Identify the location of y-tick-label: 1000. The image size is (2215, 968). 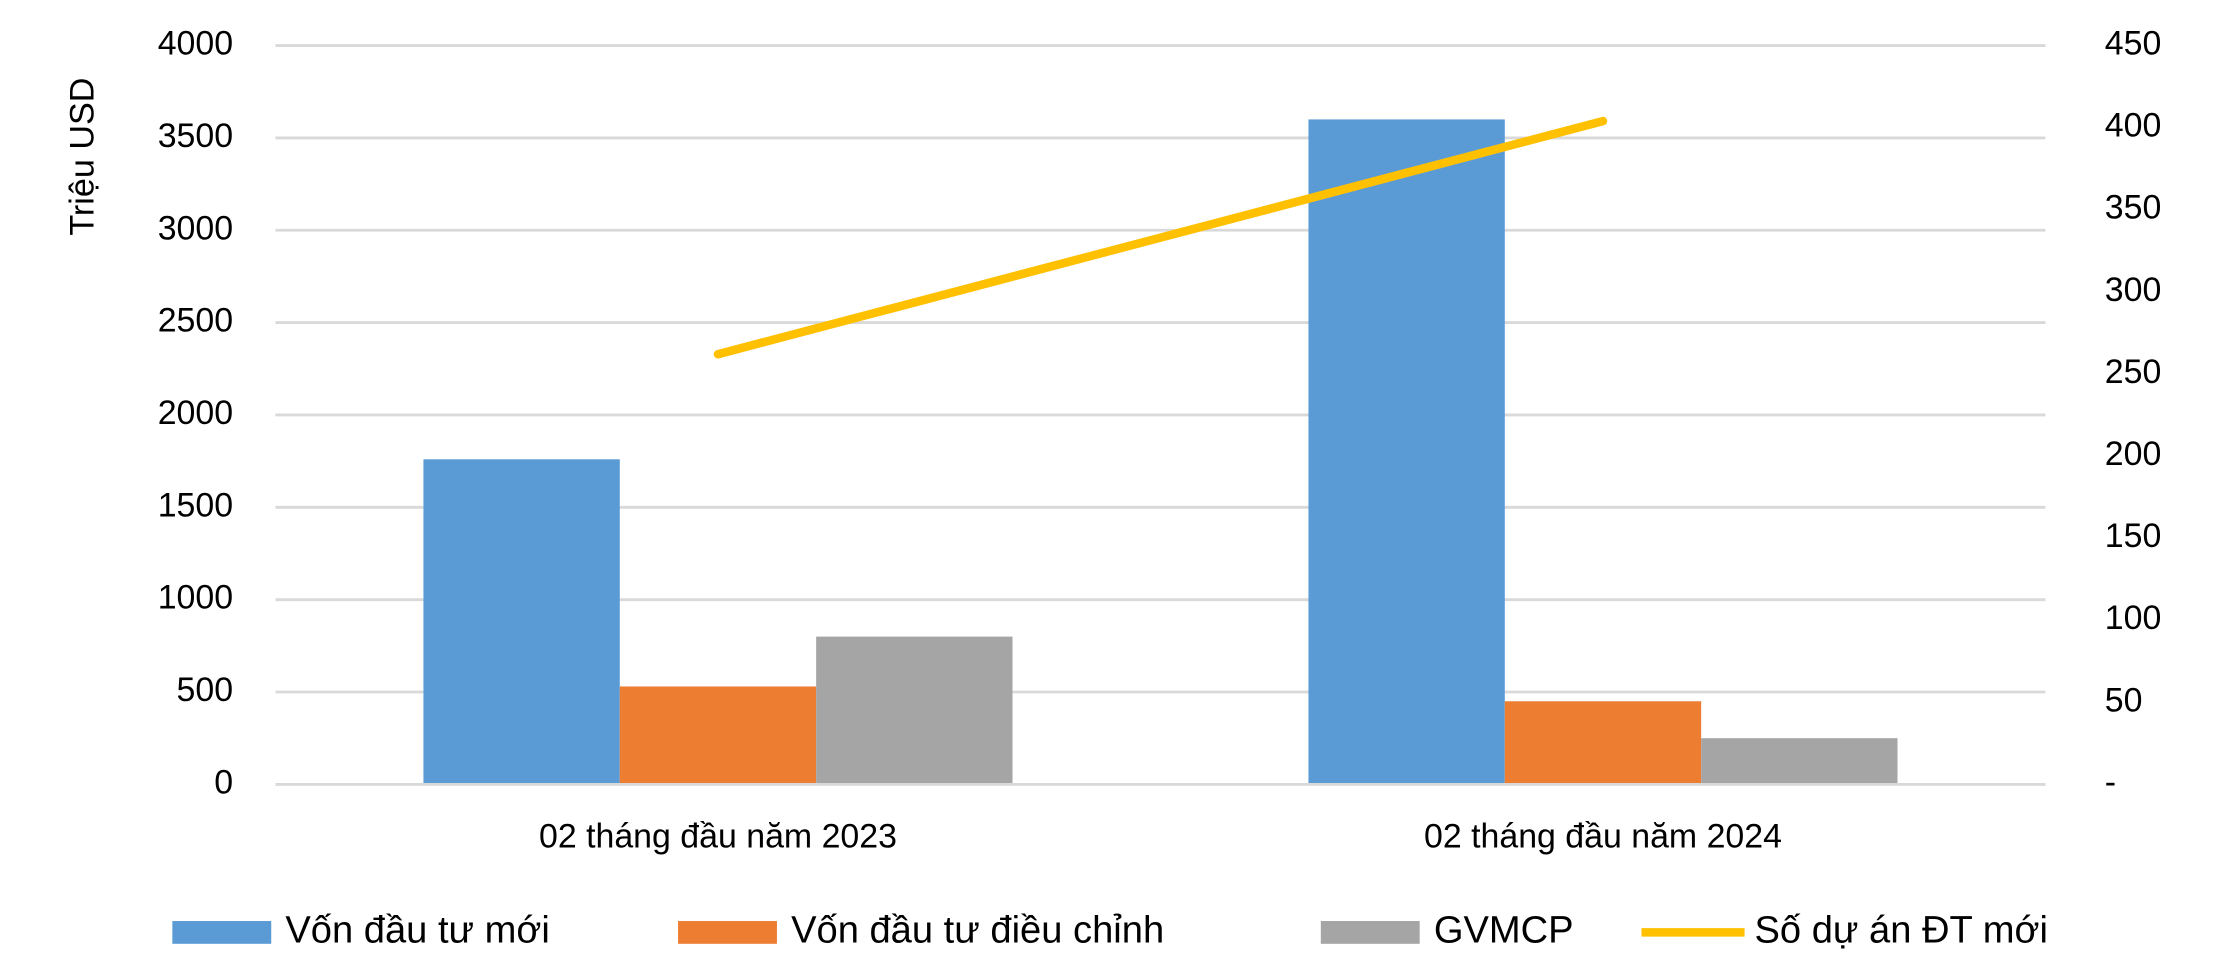
(195, 598).